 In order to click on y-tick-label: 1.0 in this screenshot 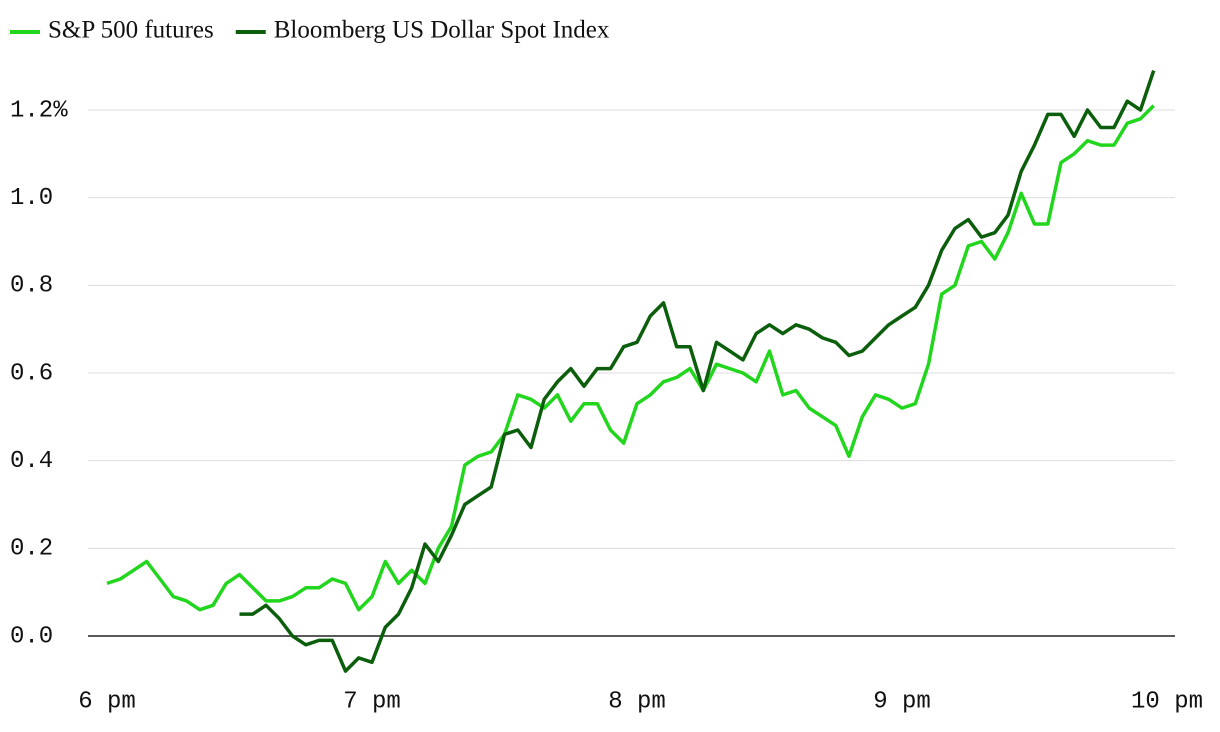, I will do `click(31, 198)`.